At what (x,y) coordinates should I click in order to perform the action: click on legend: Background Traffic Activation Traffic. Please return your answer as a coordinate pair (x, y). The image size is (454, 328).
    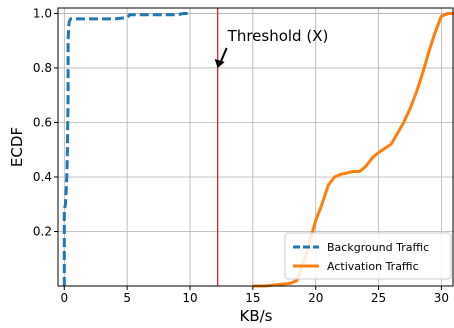
    Looking at the image, I should click on (368, 256).